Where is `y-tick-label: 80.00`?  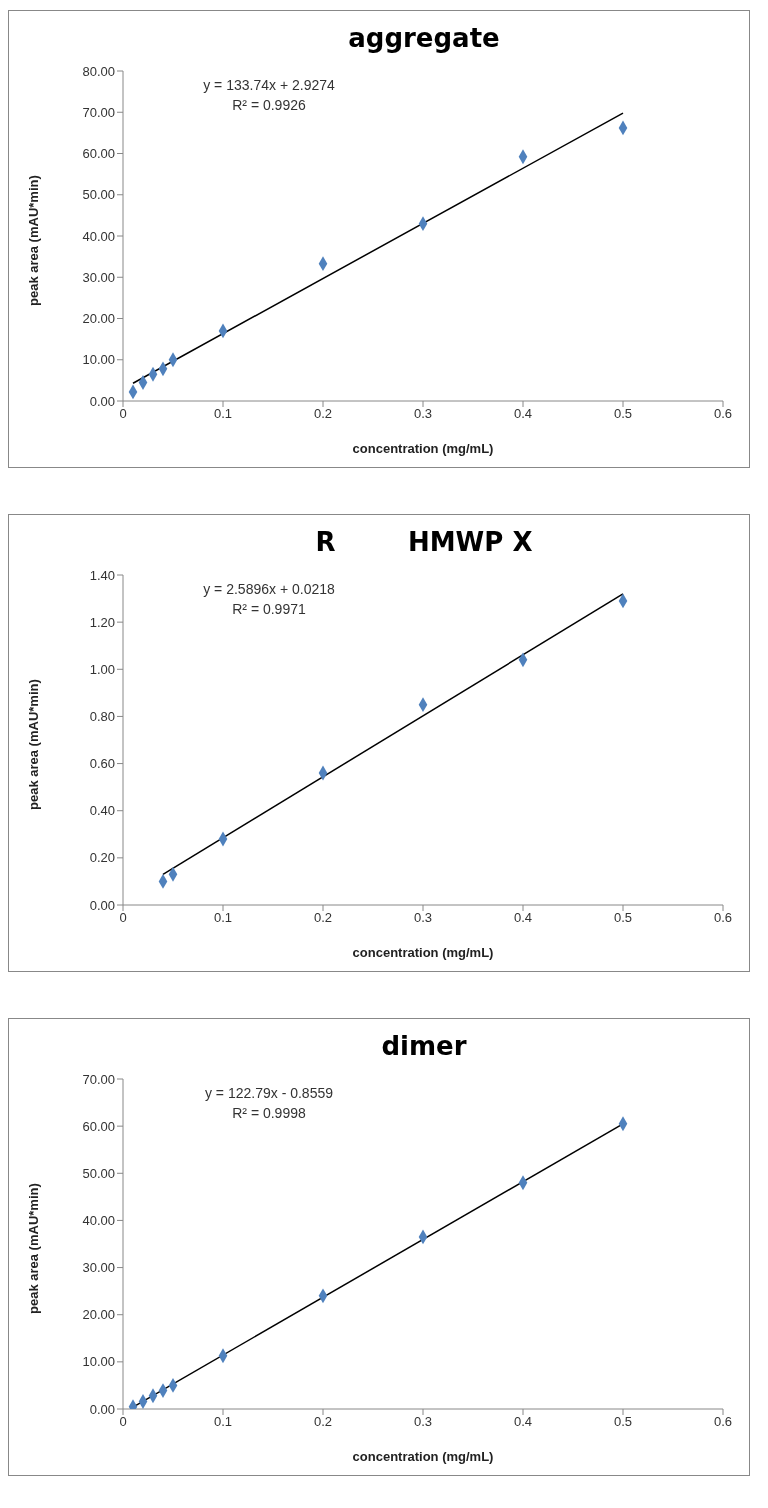 y-tick-label: 80.00 is located at coordinates (98, 71).